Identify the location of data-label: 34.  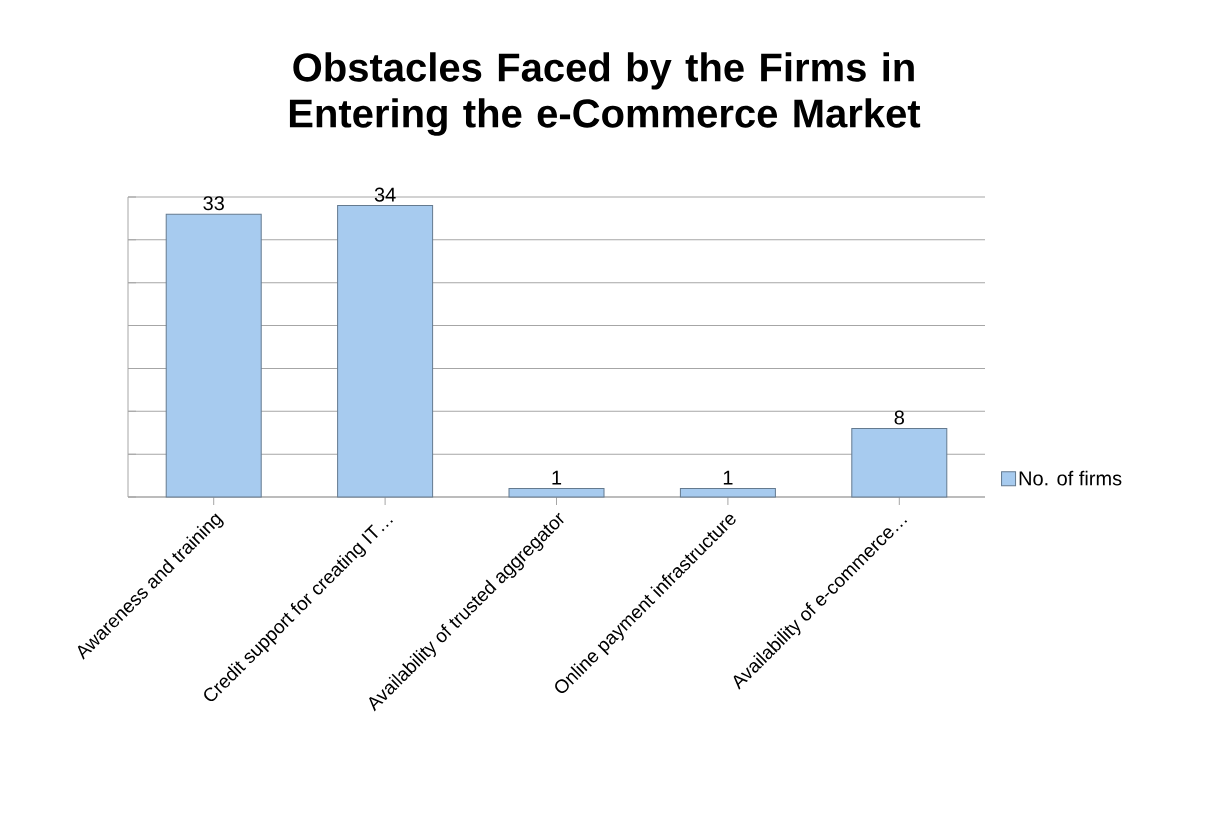
(385, 194).